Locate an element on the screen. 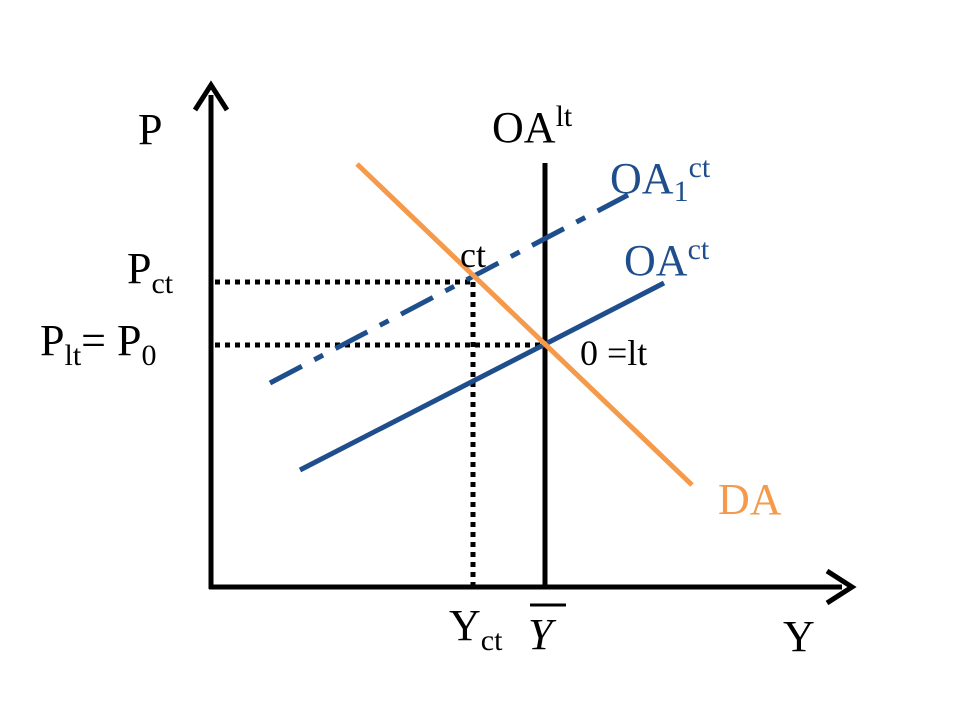 Image resolution: width=960 pixels, height=720 pixels. point-lt-label: 0 =lt is located at coordinates (613, 353).